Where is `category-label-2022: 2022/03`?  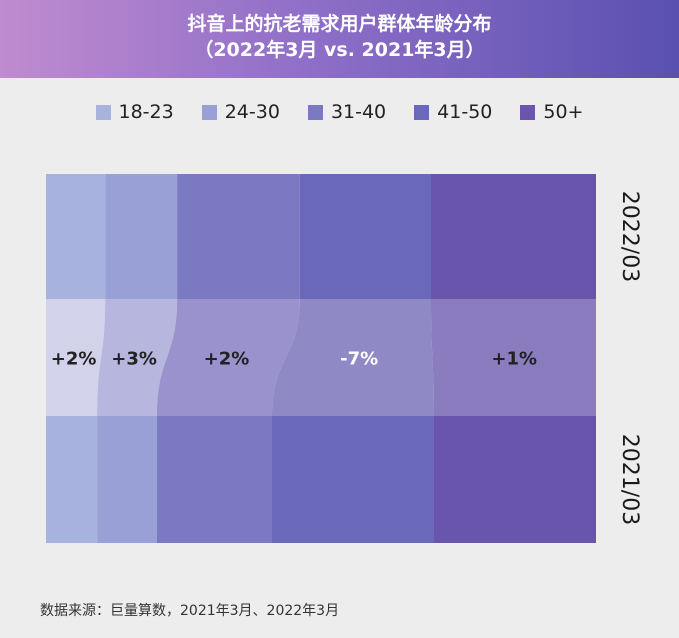
category-label-2022: 2022/03 is located at coordinates (629, 236).